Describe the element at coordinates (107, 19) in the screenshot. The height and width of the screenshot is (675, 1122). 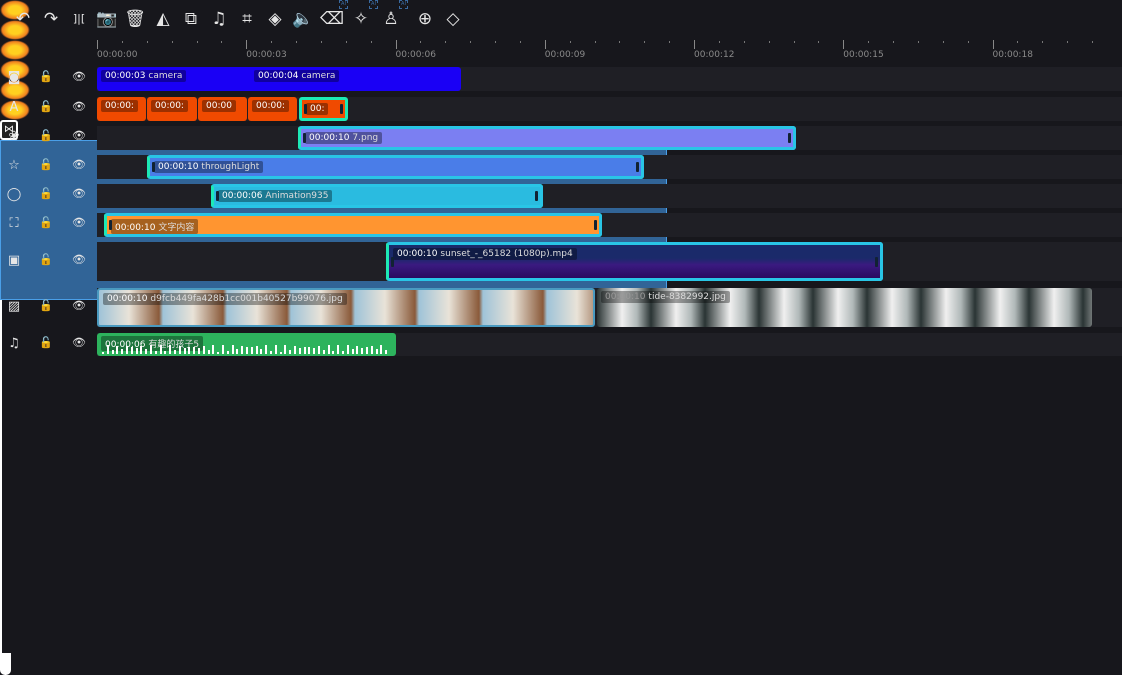
I see `snapshot-button: 📷` at that location.